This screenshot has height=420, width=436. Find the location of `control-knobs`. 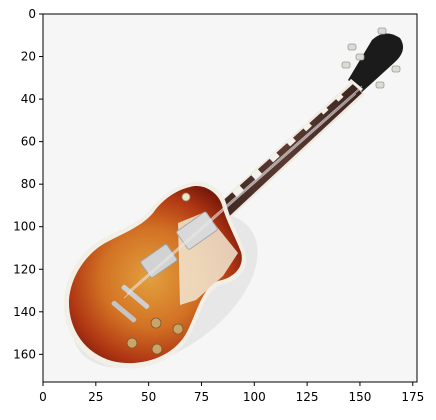

control-knobs is located at coordinates (155, 336).